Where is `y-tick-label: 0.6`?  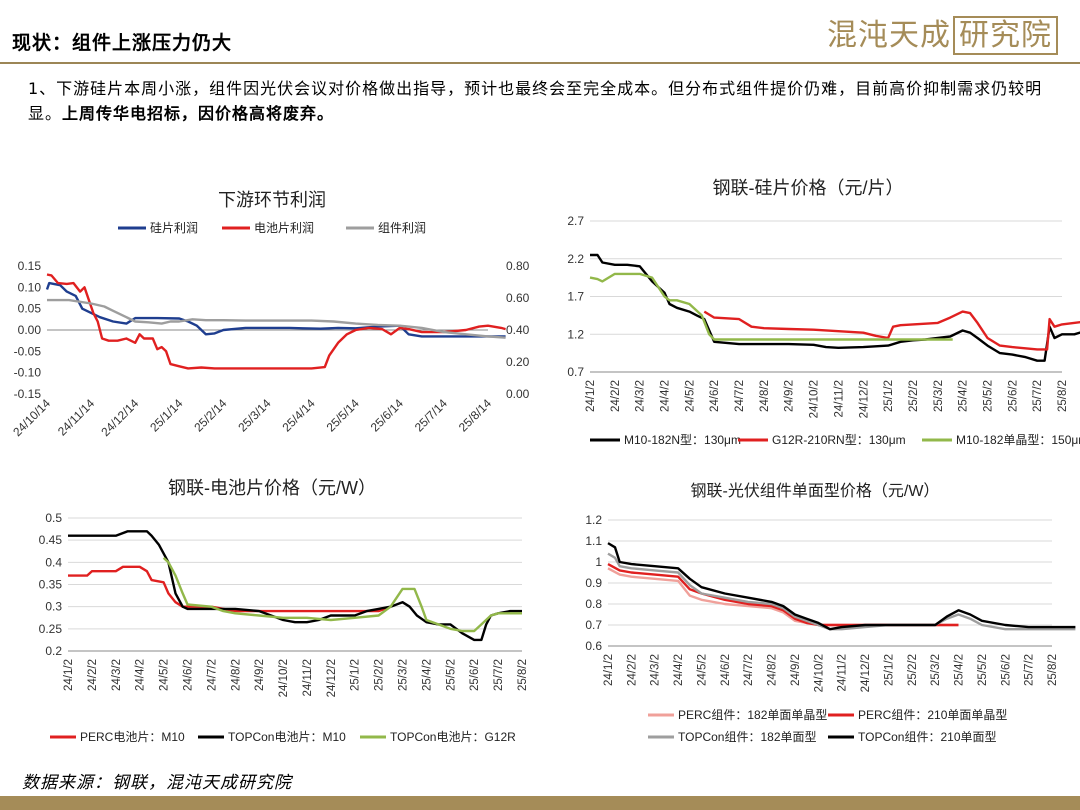 y-tick-label: 0.6 is located at coordinates (593, 646).